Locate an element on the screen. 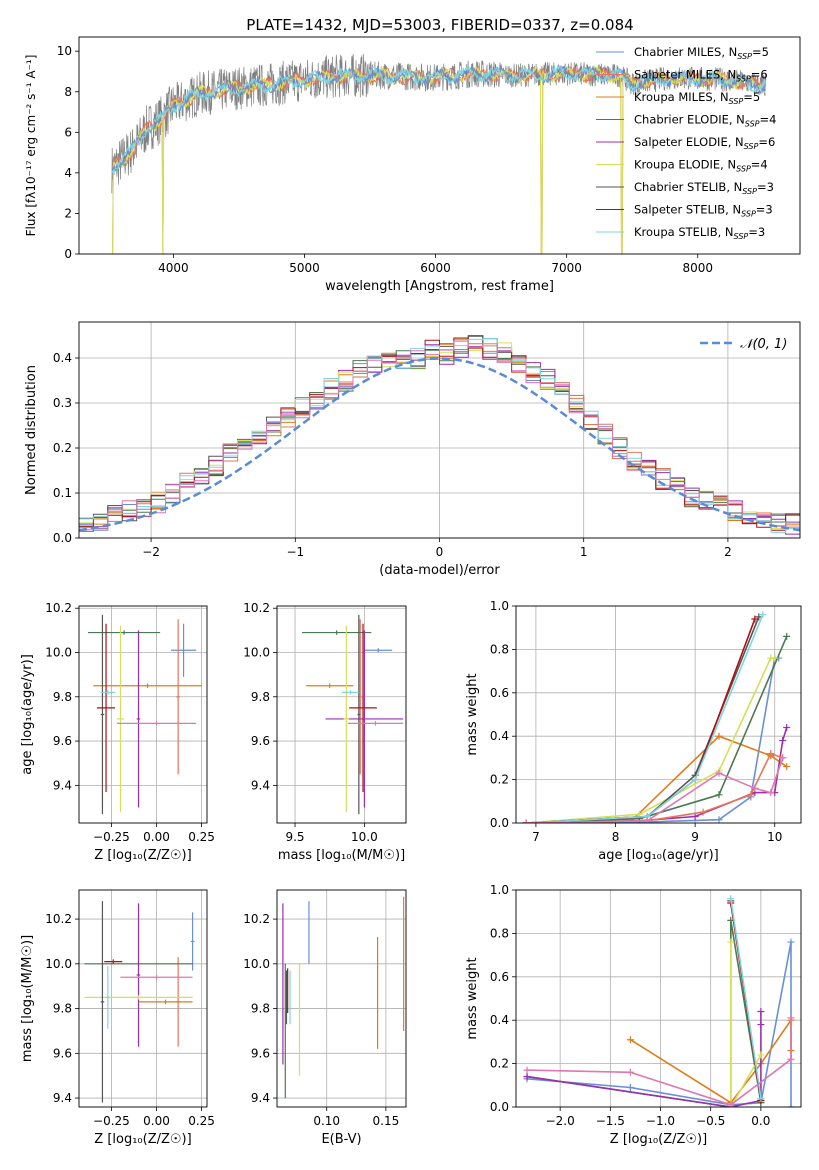  x-tick-label: 0.15 is located at coordinates (386, 1121).